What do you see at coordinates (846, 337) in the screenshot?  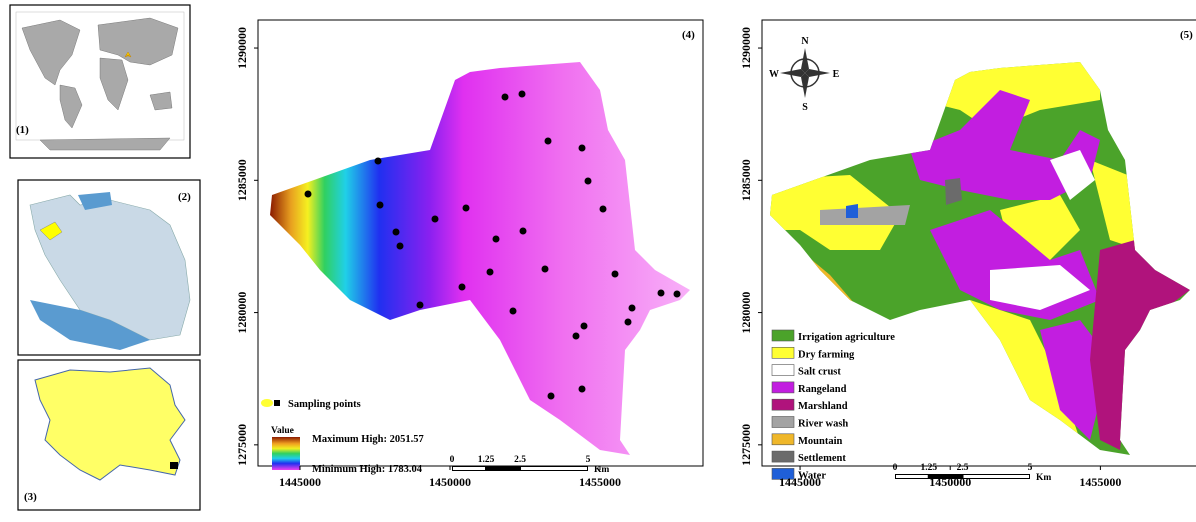 I see `legend-label: Irrigation agriculture` at bounding box center [846, 337].